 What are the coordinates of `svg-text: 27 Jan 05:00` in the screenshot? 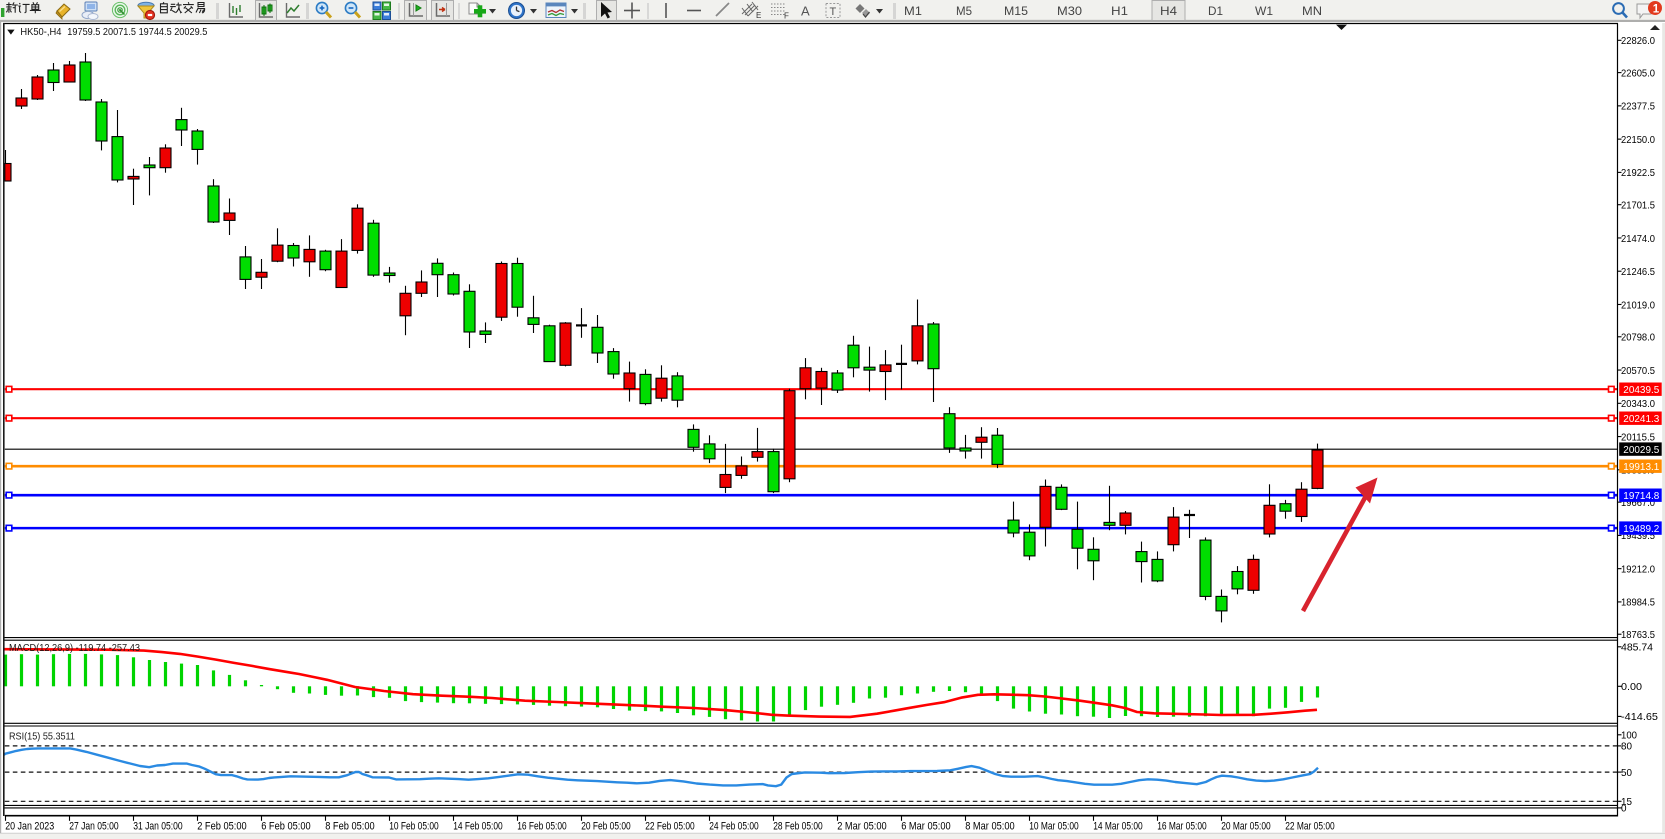 It's located at (94, 826).